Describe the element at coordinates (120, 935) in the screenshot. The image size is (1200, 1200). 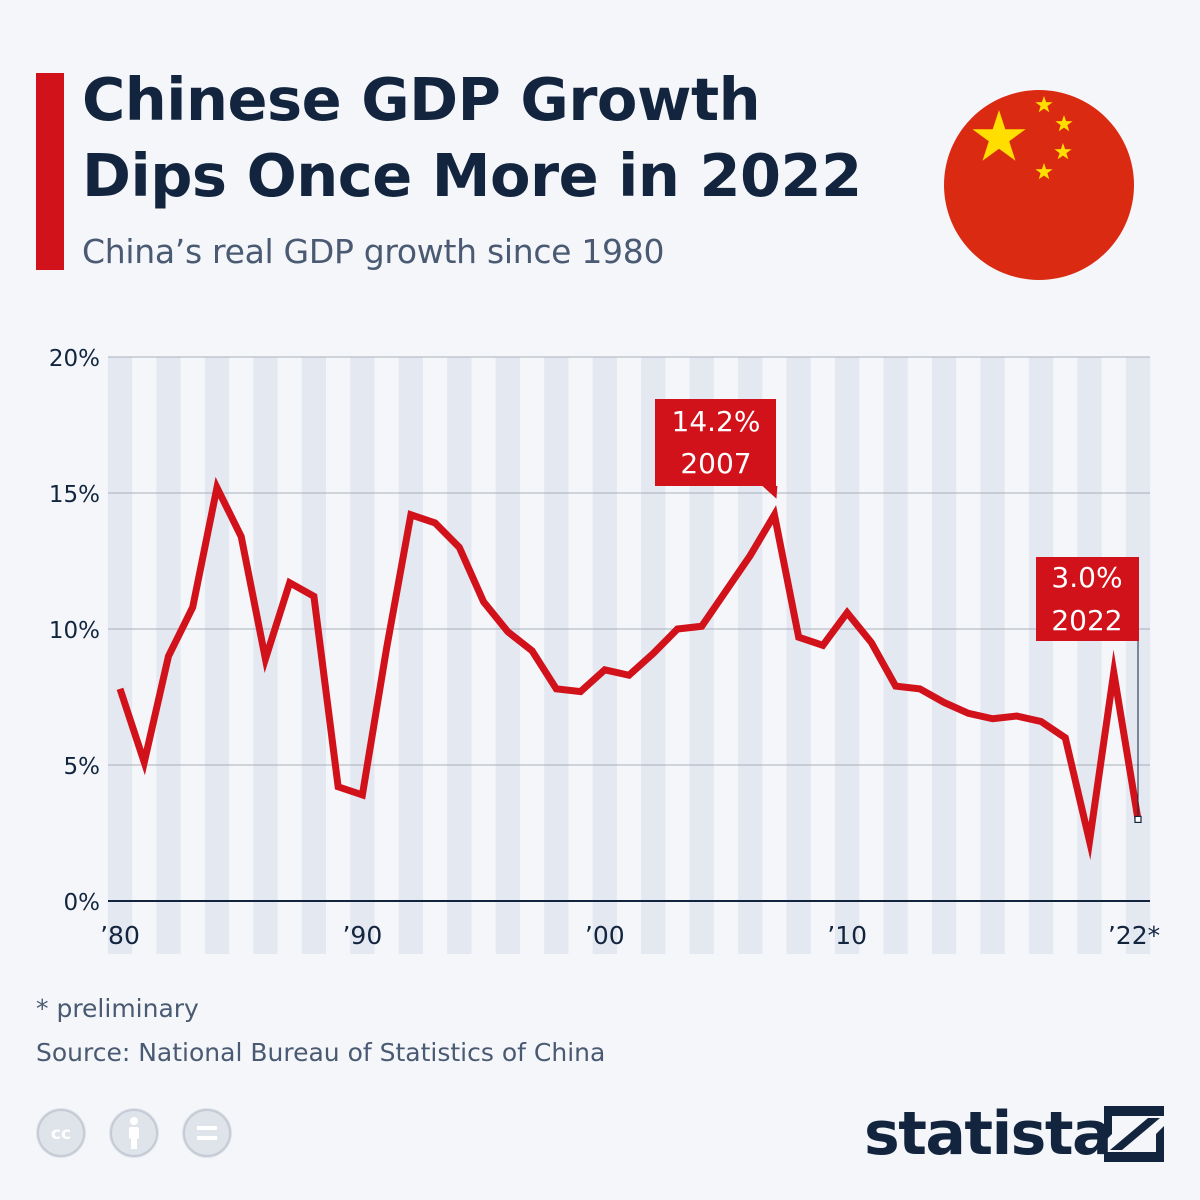
I see `x-tick-label: ’80` at that location.